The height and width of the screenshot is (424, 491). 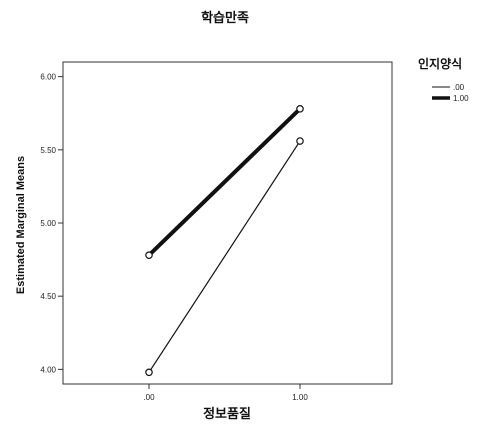 What do you see at coordinates (21, 225) in the screenshot?
I see `y-axis-title: Estimated Marginal Means` at bounding box center [21, 225].